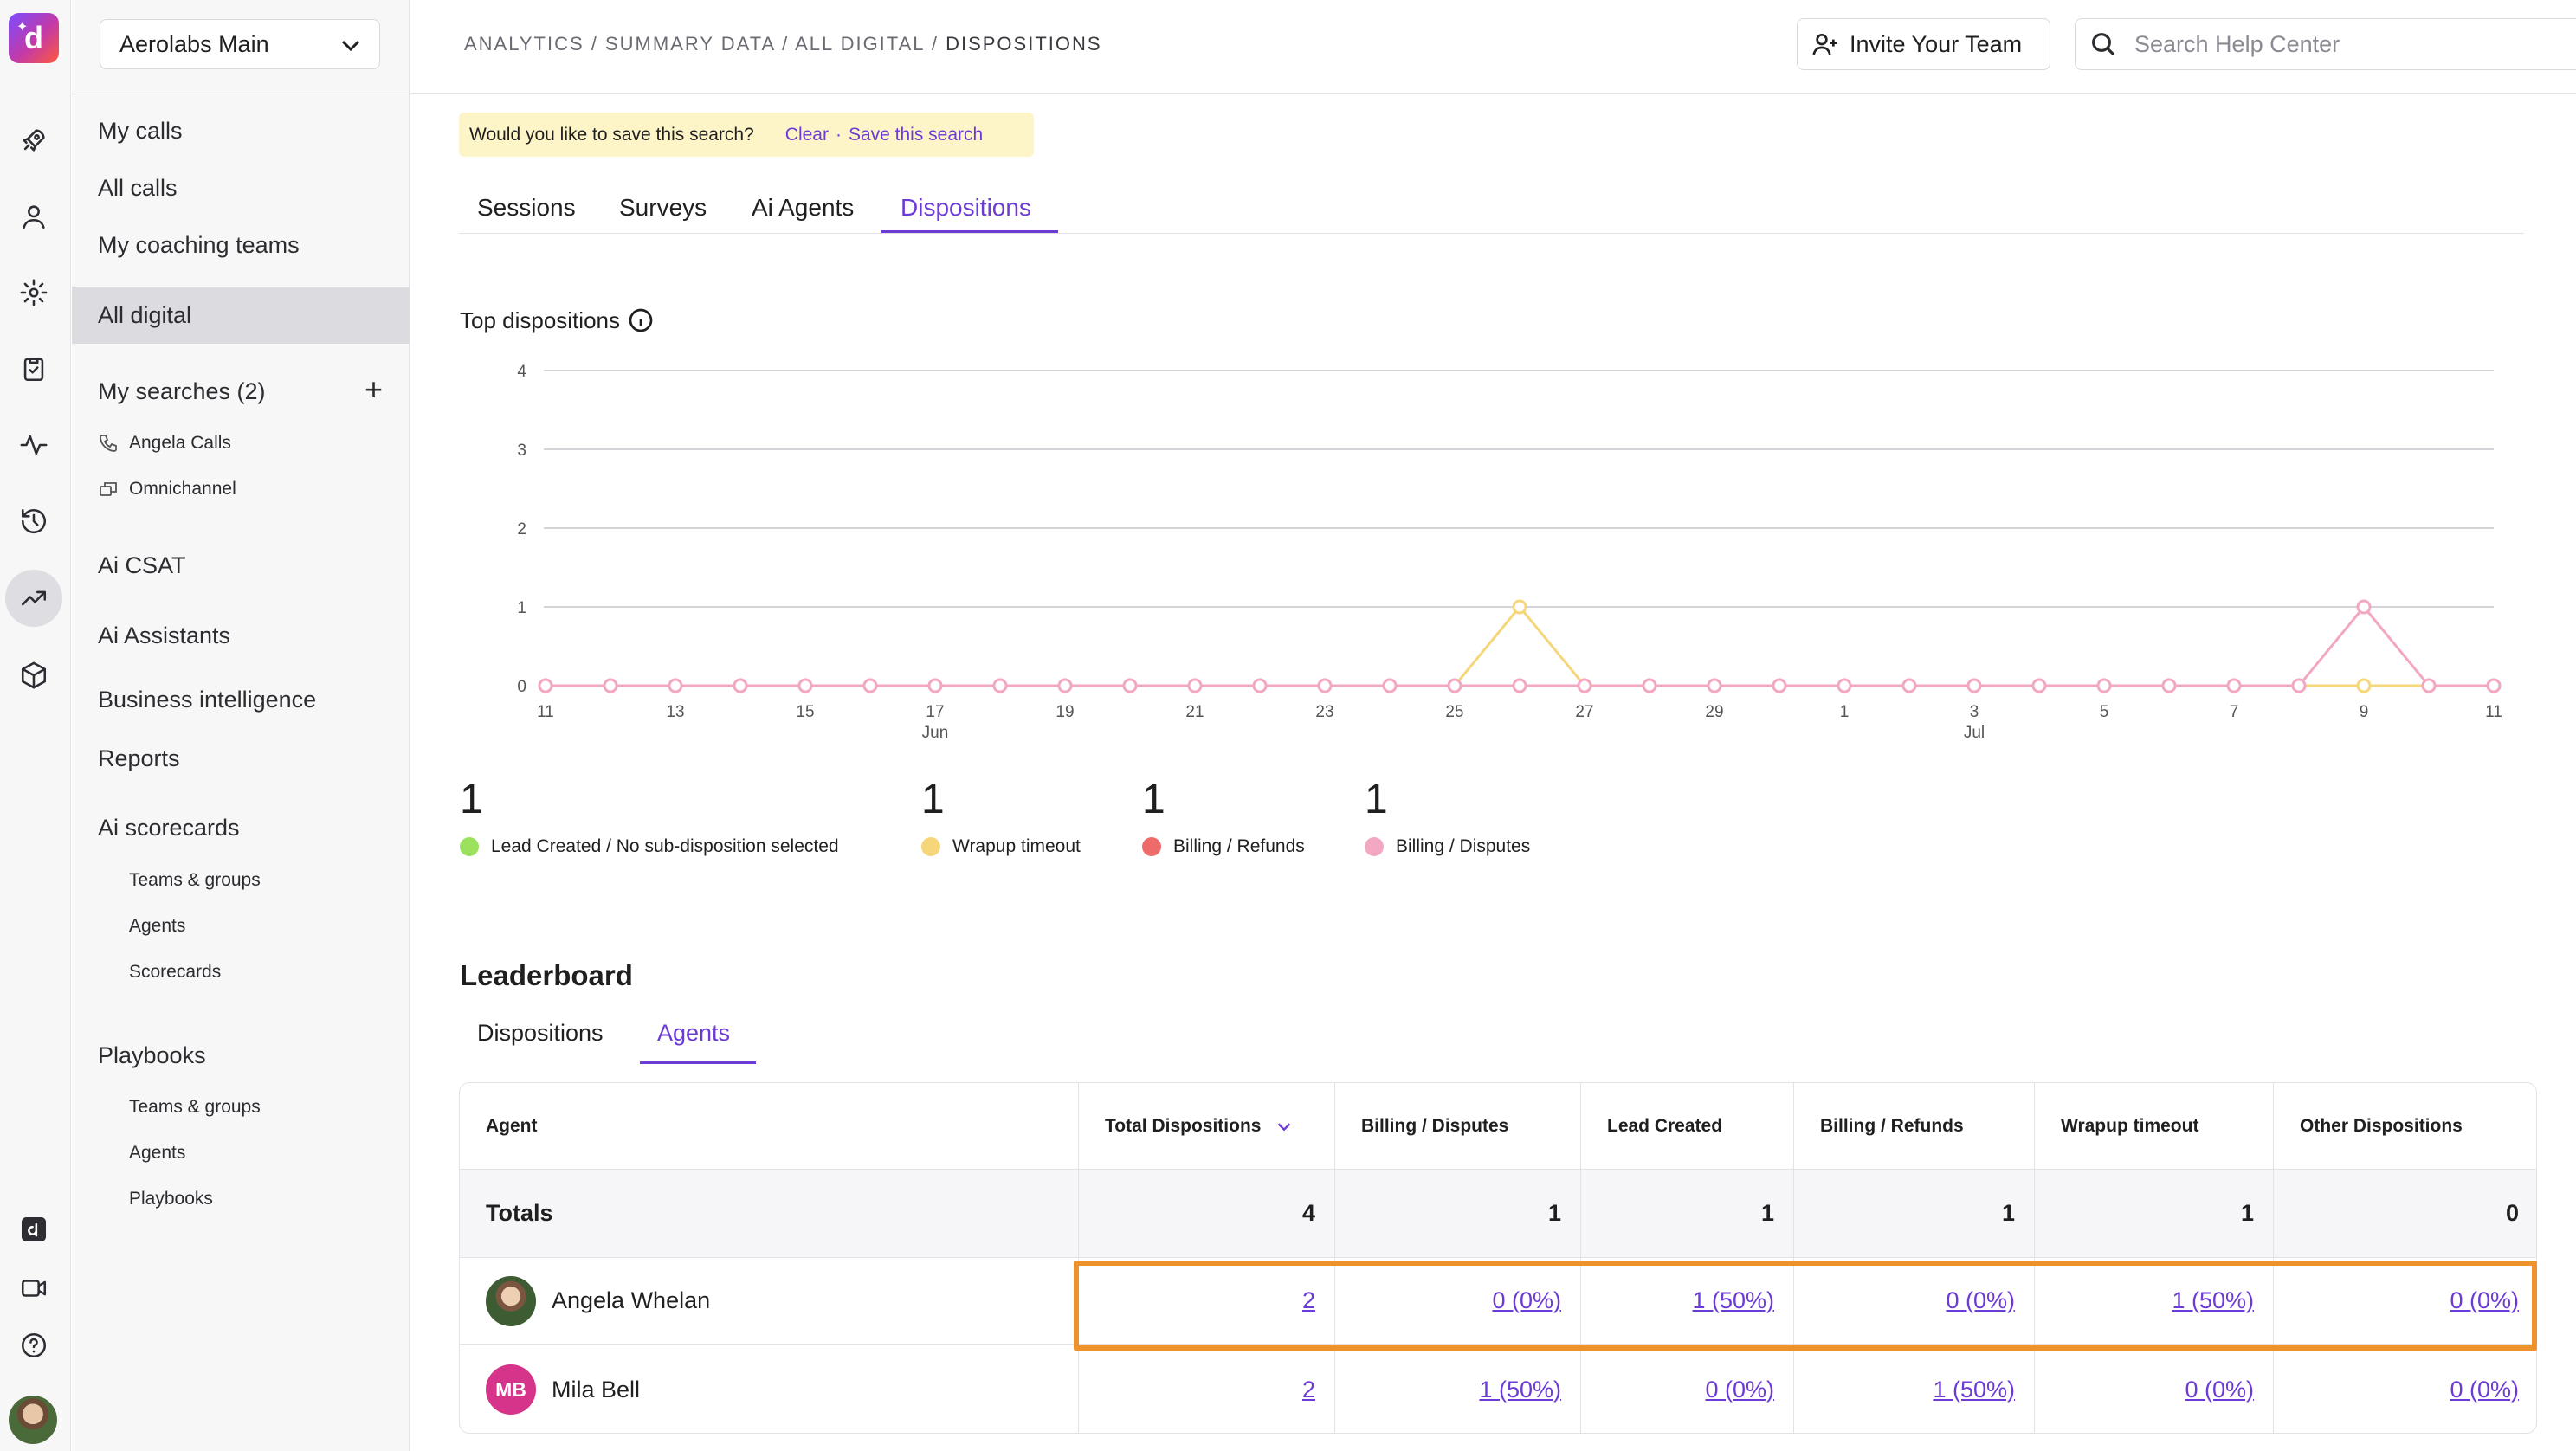 This screenshot has width=2576, height=1451. Describe the element at coordinates (1686, 1126) in the screenshot. I see `column-header-lead-created: Lead Created` at that location.